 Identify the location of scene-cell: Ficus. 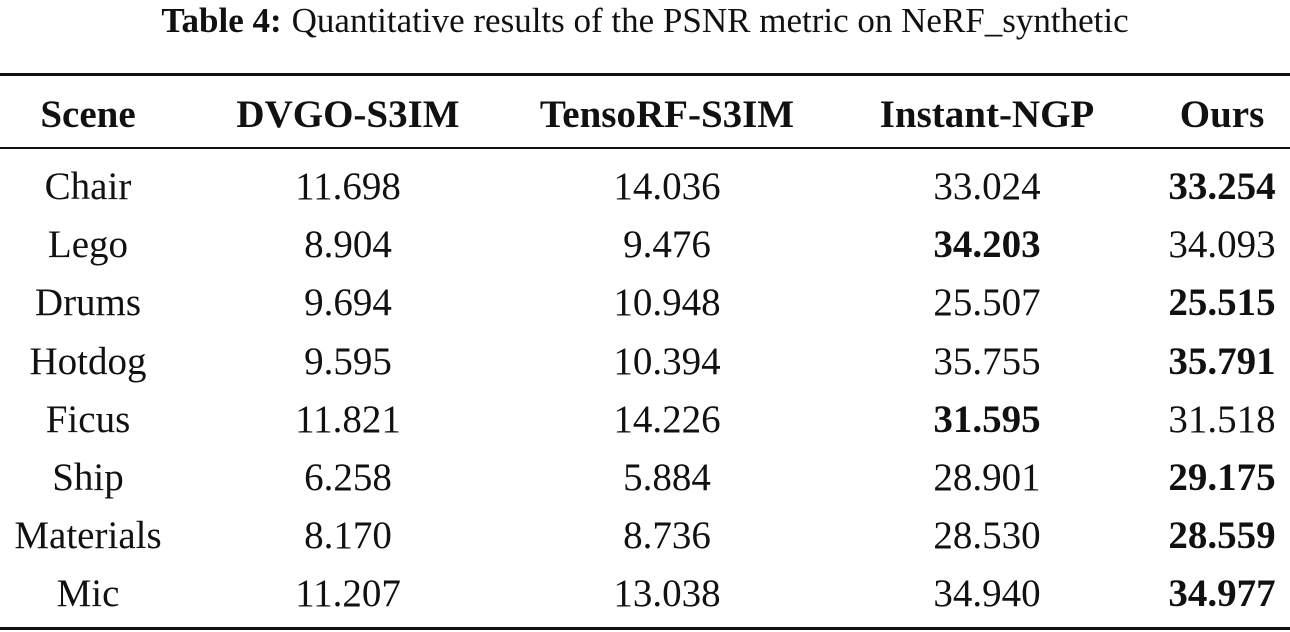
(88, 419).